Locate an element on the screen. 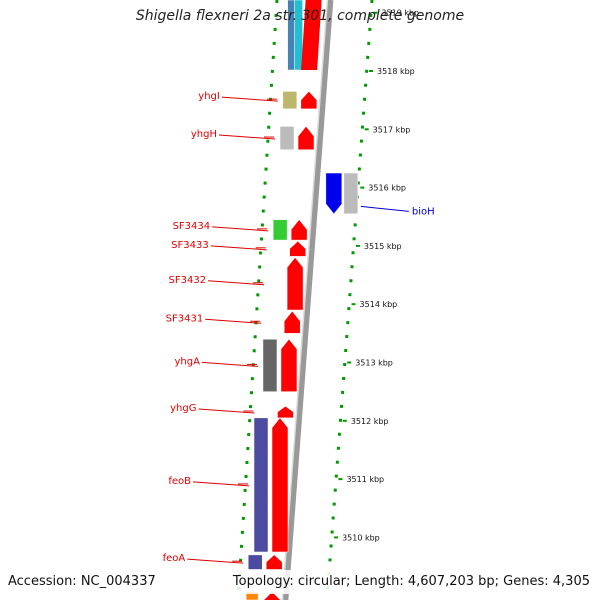 This screenshot has width=600, height=600. ruler-label: 3519 kbp is located at coordinates (400, 13).